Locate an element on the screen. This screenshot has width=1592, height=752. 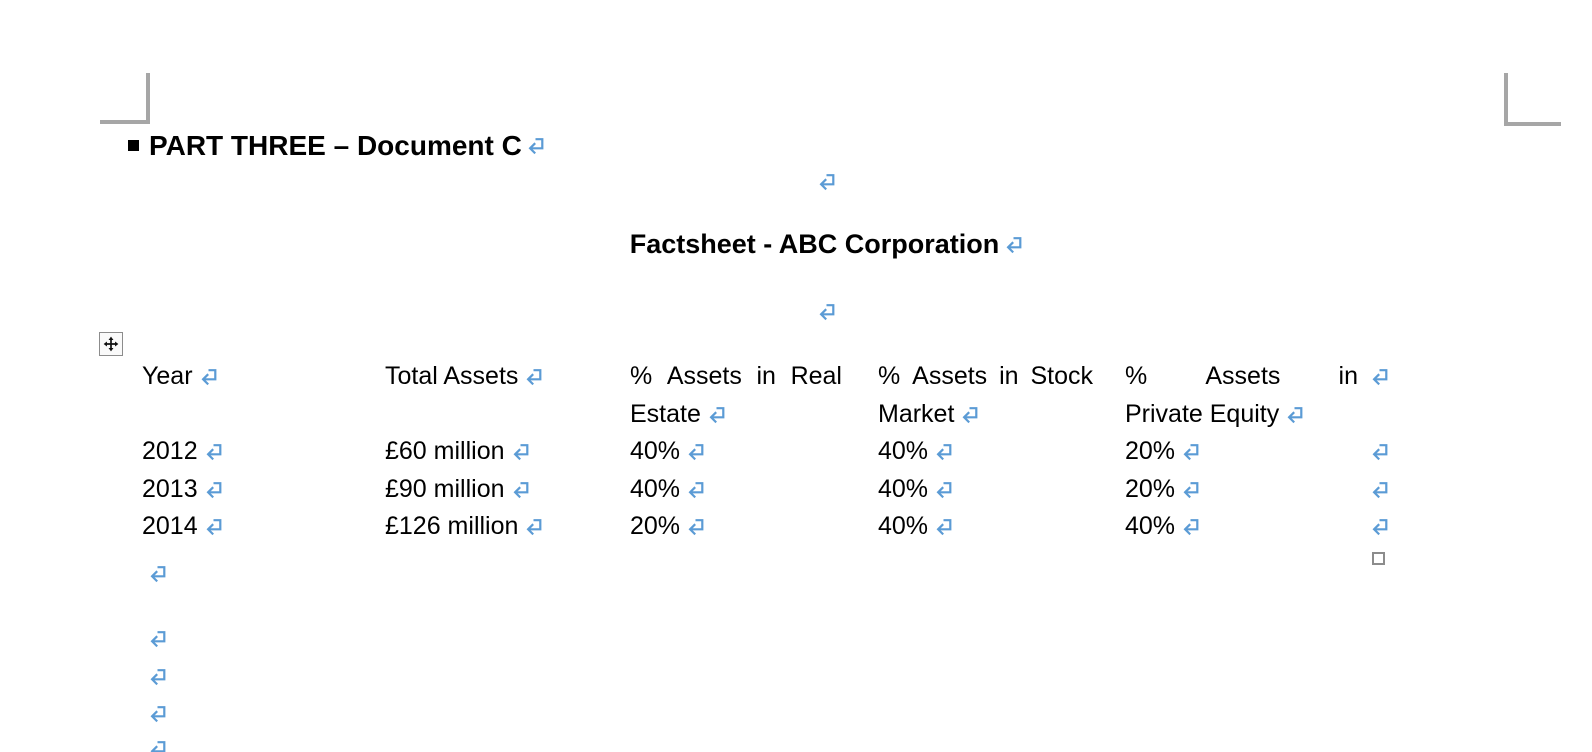
table-row: 2012 £60 million 40% 40% 20% is located at coordinates (767, 452).